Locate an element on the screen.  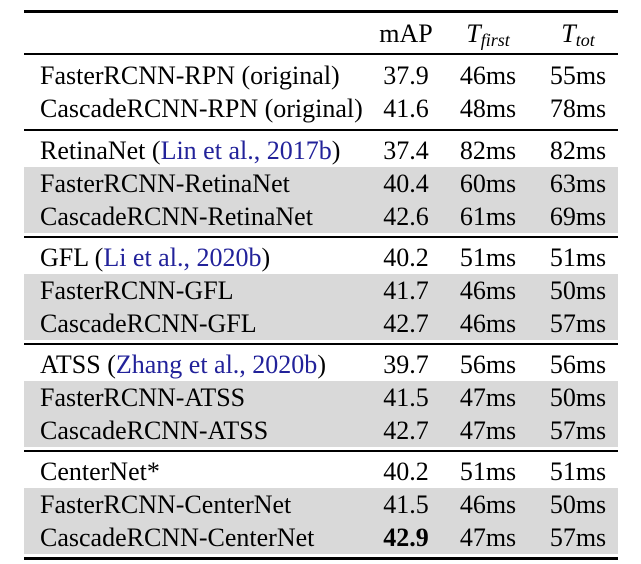
citation-link: Zhang et al., 2020b is located at coordinates (216, 364).